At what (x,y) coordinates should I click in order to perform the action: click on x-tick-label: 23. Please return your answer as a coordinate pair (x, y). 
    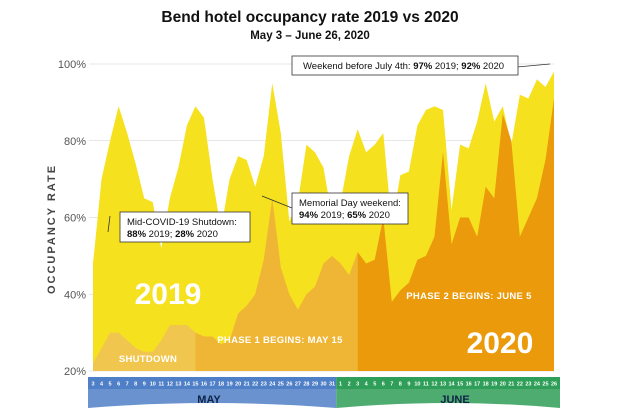
    Looking at the image, I should click on (528, 385).